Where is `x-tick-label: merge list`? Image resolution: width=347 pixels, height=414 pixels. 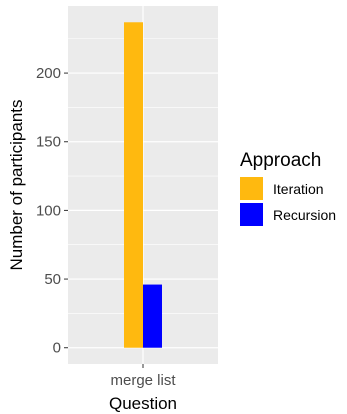 x-tick-label: merge list is located at coordinates (143, 380).